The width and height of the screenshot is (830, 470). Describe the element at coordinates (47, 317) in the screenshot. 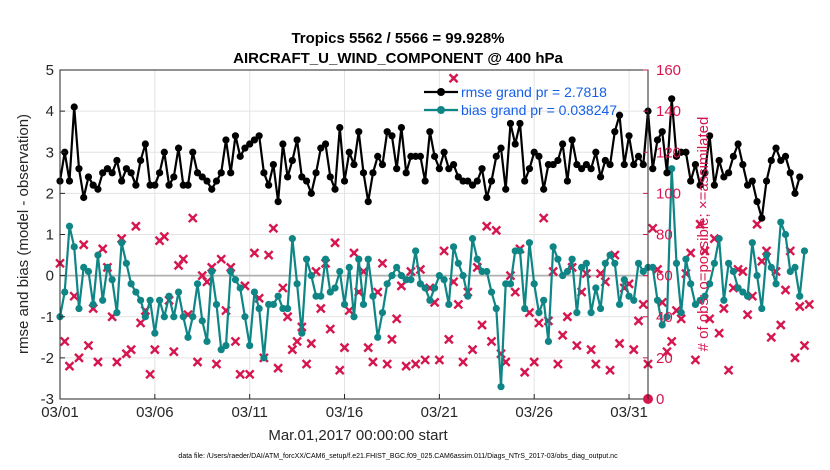

I see `y-left-tick-label: -1` at that location.